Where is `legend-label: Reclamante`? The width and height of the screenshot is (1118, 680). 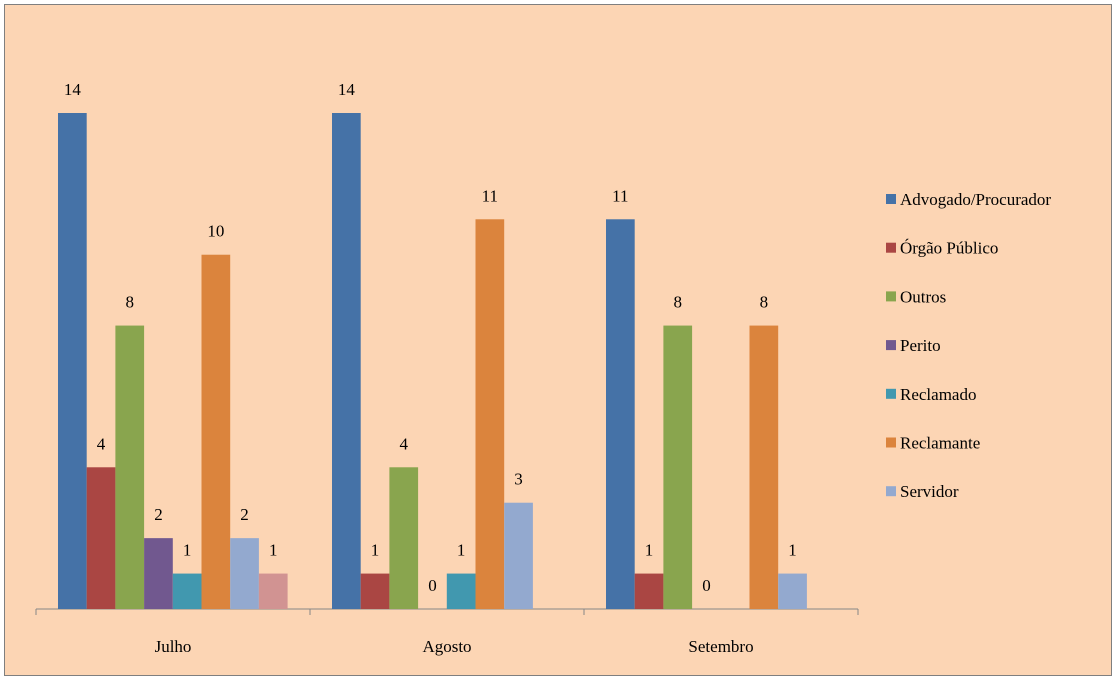
legend-label: Reclamante is located at coordinates (940, 443).